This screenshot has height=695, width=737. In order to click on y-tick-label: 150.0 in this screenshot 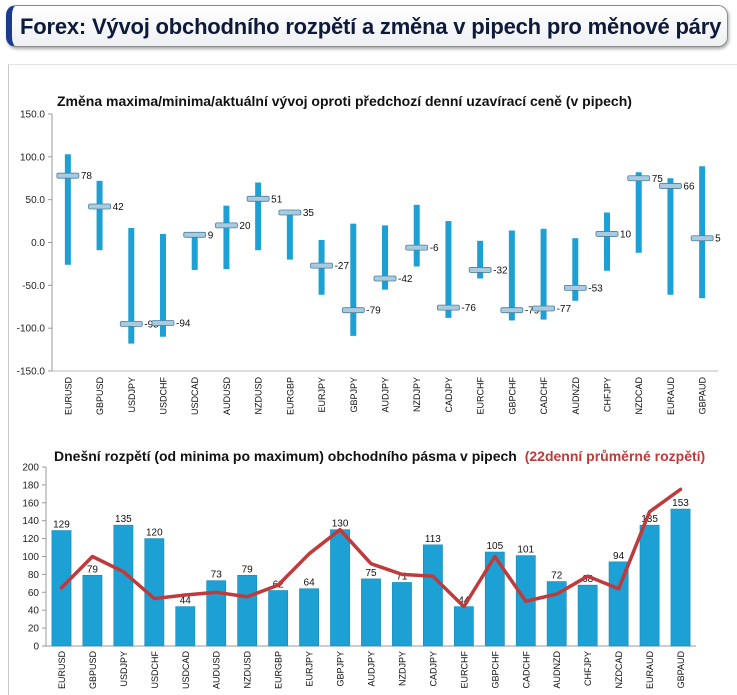, I will do `click(32, 115)`.